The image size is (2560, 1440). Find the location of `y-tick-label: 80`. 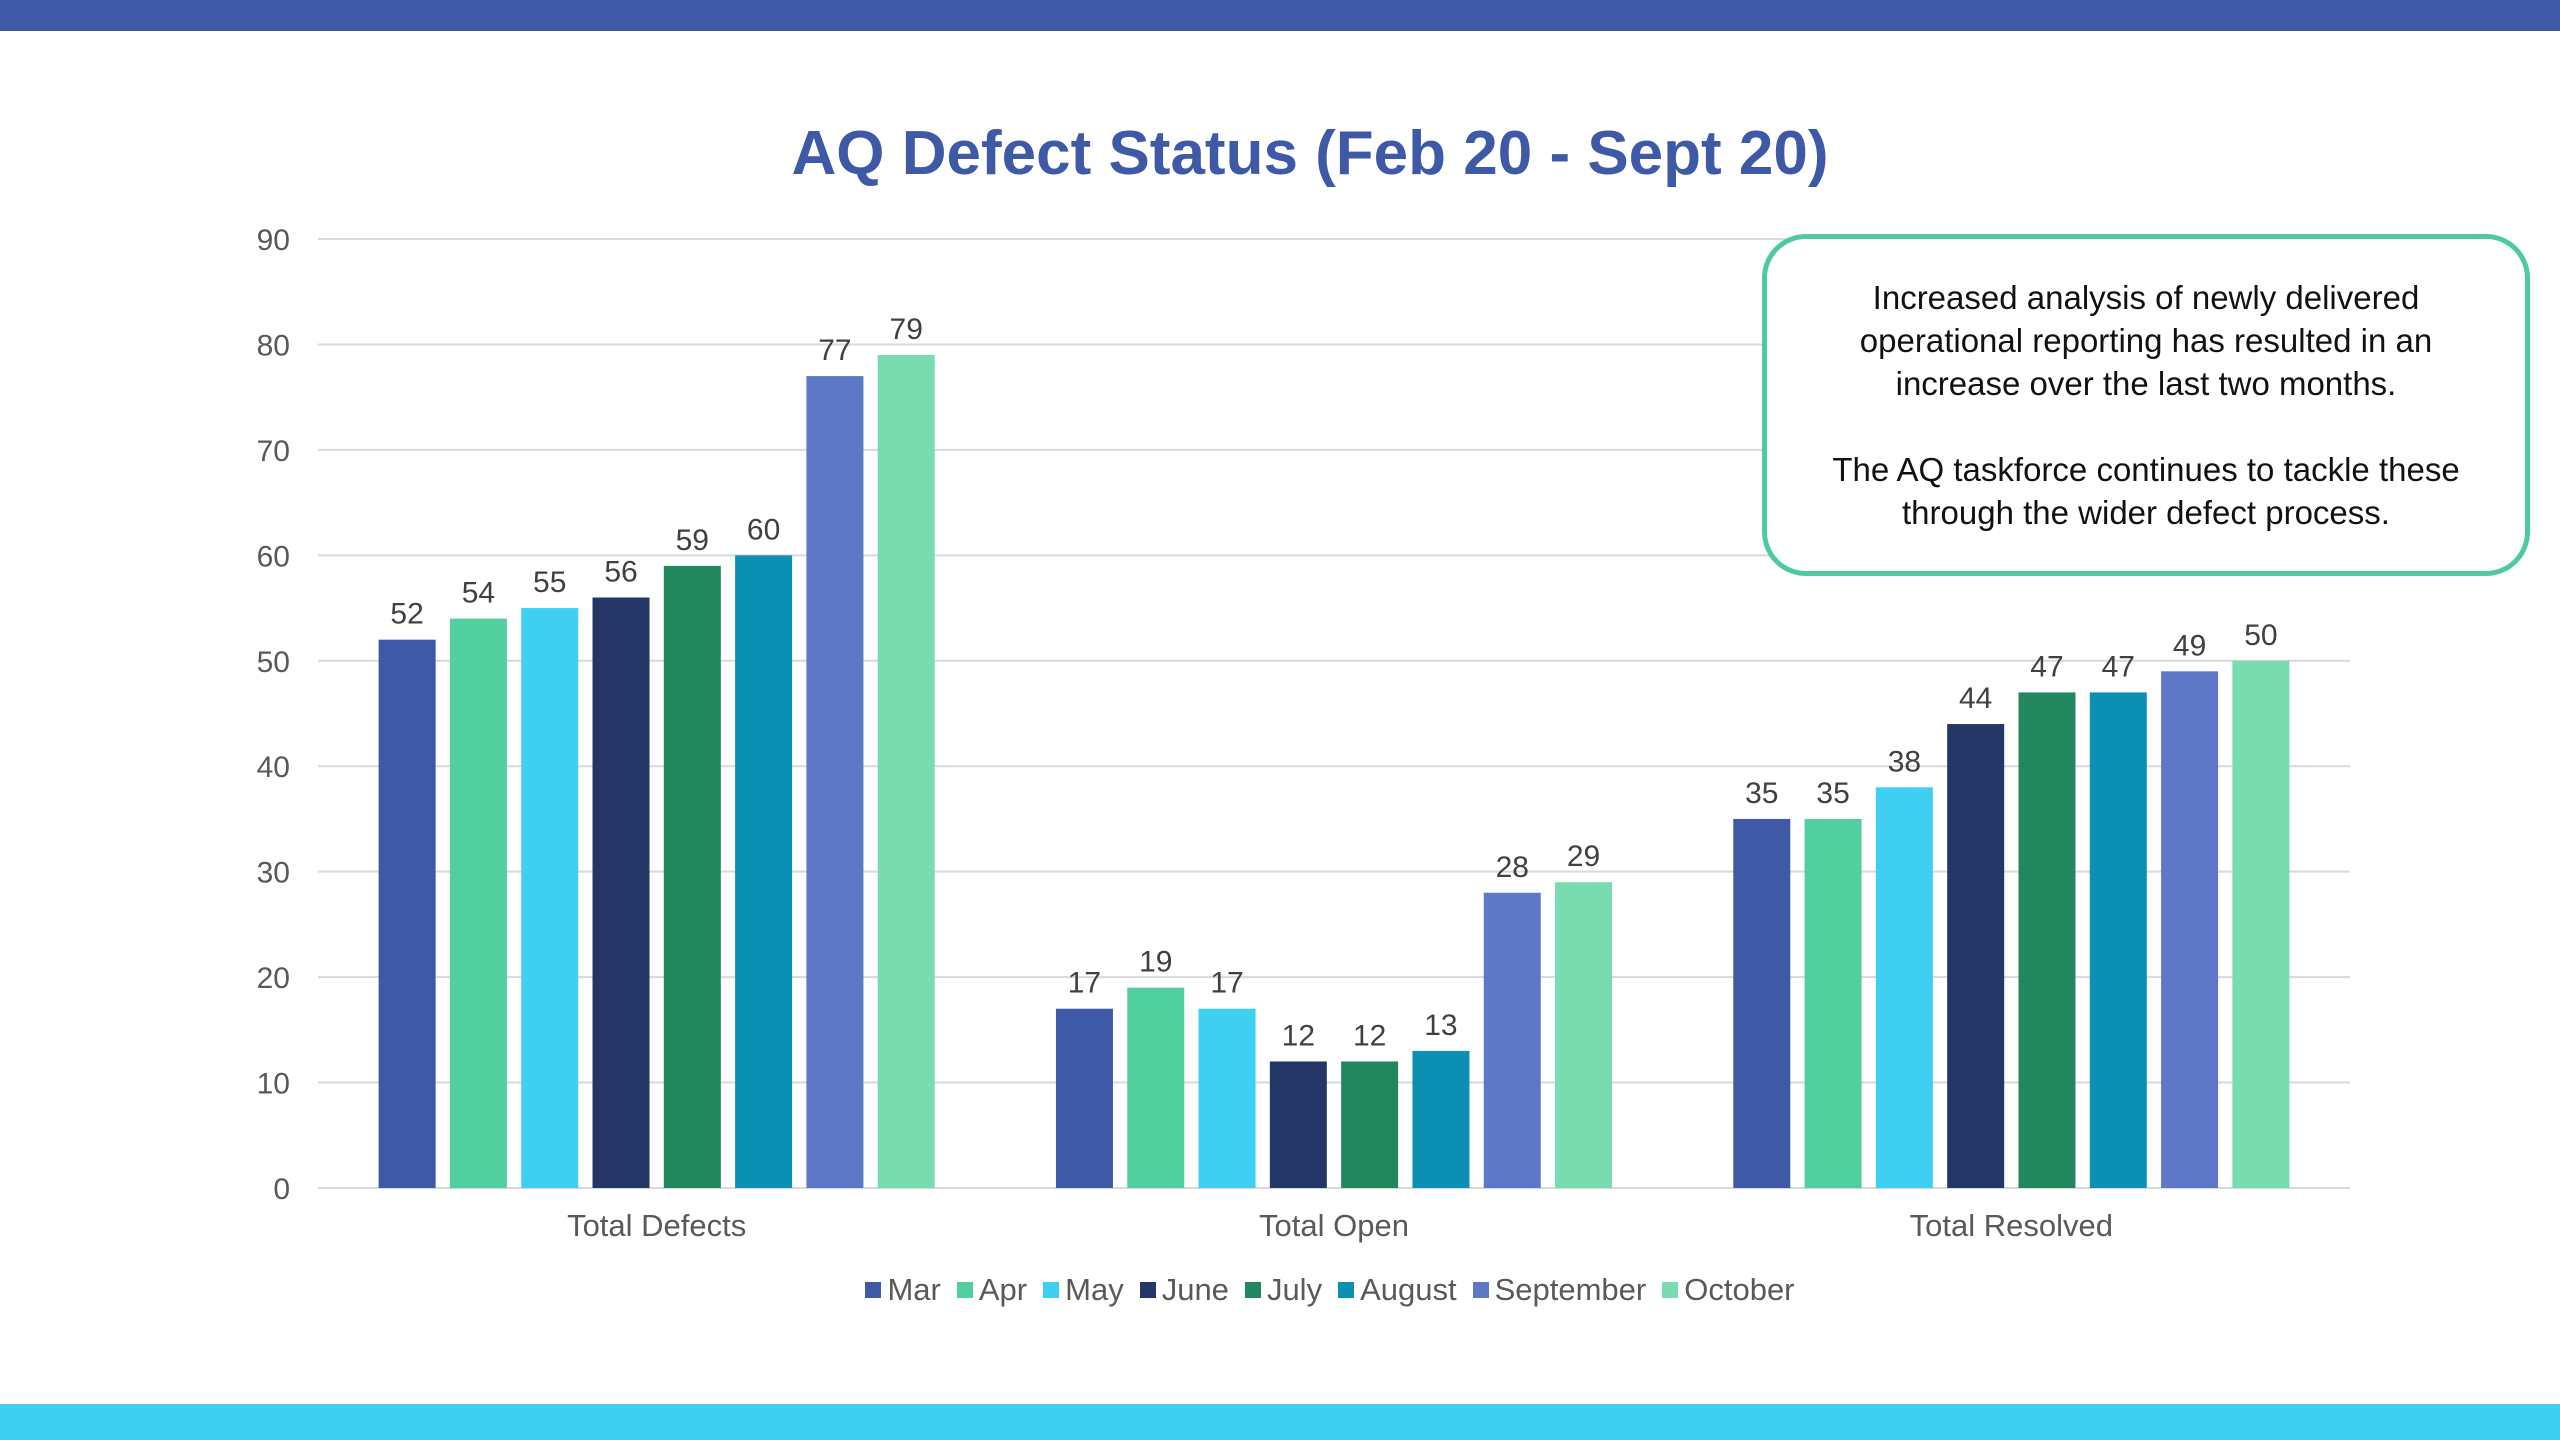

y-tick-label: 80 is located at coordinates (273, 345).